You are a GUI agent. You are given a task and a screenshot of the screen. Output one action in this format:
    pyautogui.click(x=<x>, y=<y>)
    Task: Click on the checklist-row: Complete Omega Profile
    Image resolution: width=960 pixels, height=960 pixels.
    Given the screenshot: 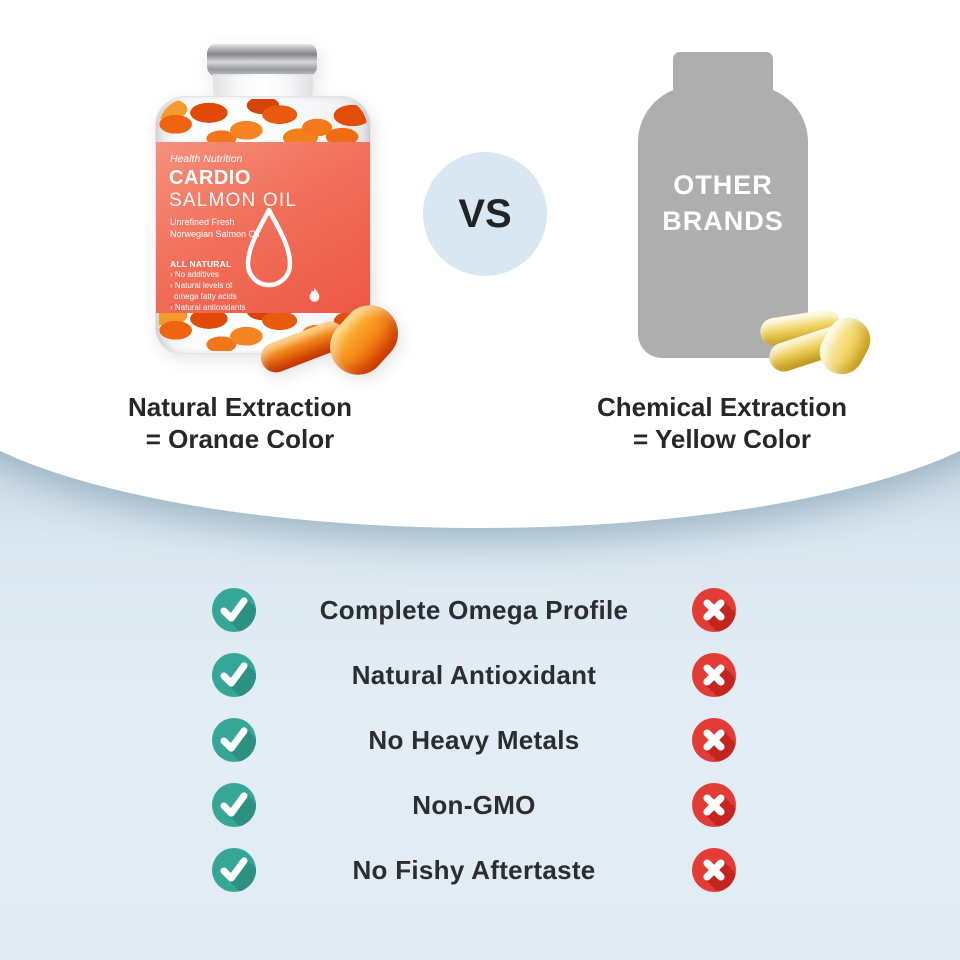 What is the action you would take?
    pyautogui.click(x=474, y=610)
    